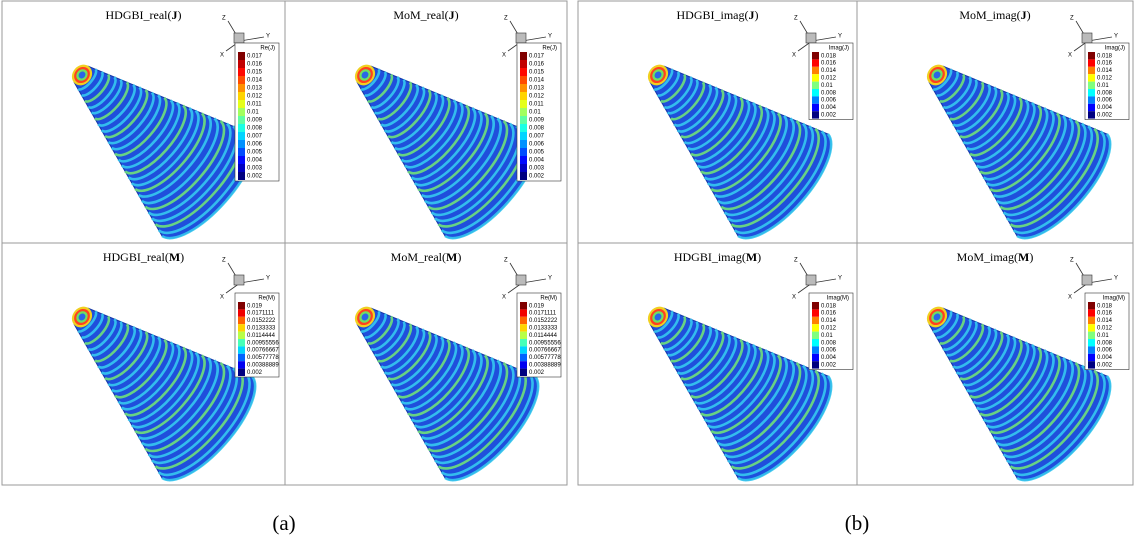 This screenshot has width=1135, height=545. What do you see at coordinates (1105, 56) in the screenshot?
I see `legend-label: 0.018` at bounding box center [1105, 56].